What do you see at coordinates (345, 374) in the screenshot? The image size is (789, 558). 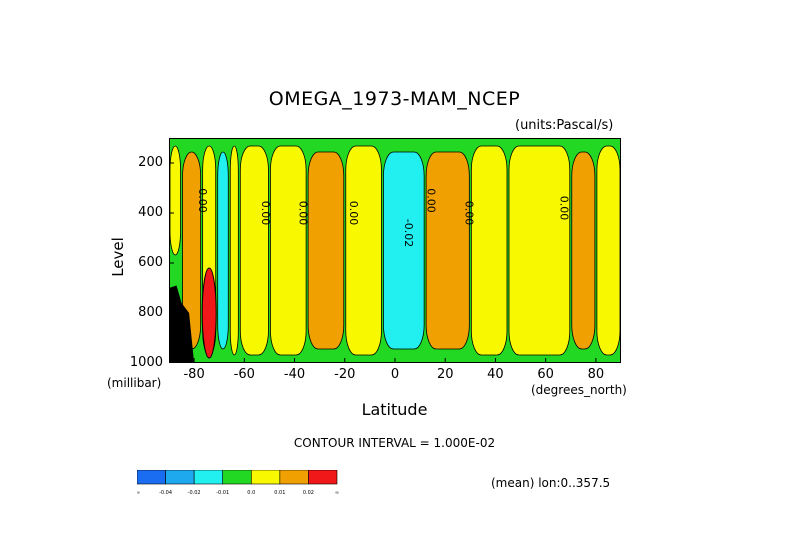 I see `x-tick-label: -20` at bounding box center [345, 374].